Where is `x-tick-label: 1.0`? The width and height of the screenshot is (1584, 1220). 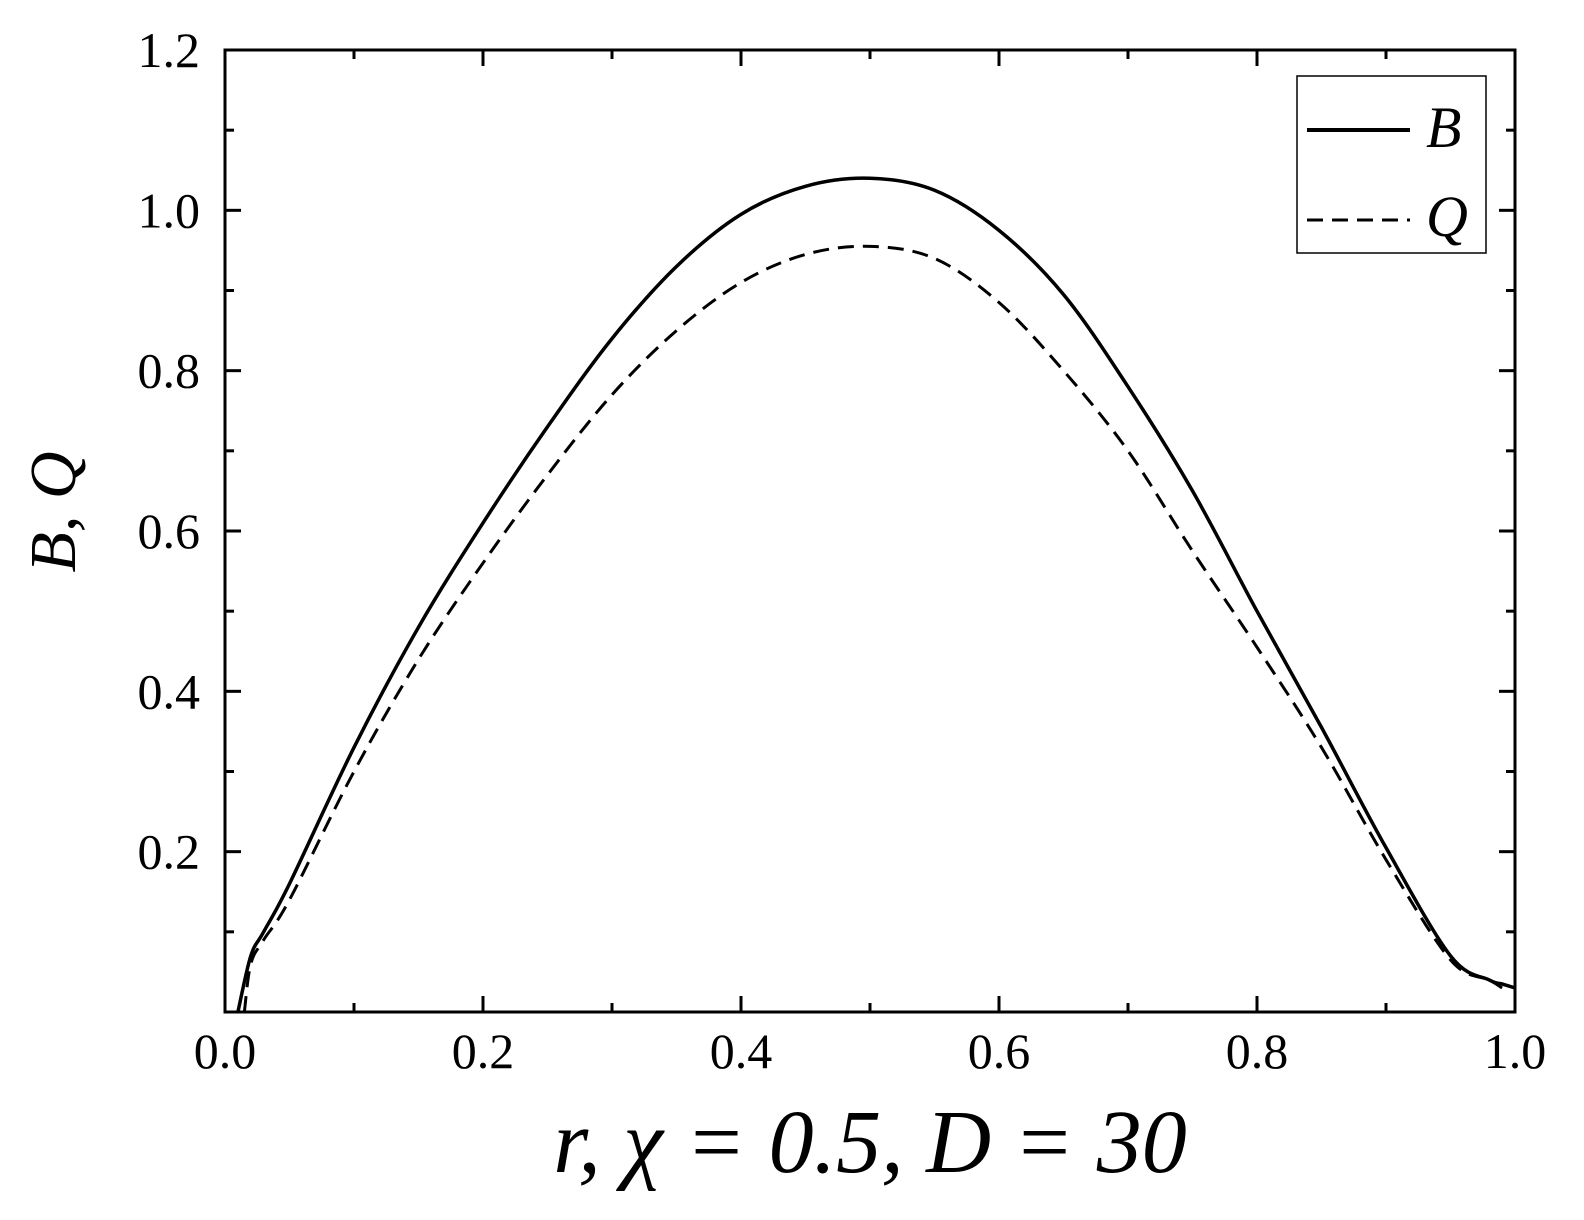 x-tick-label: 1.0 is located at coordinates (1515, 1051).